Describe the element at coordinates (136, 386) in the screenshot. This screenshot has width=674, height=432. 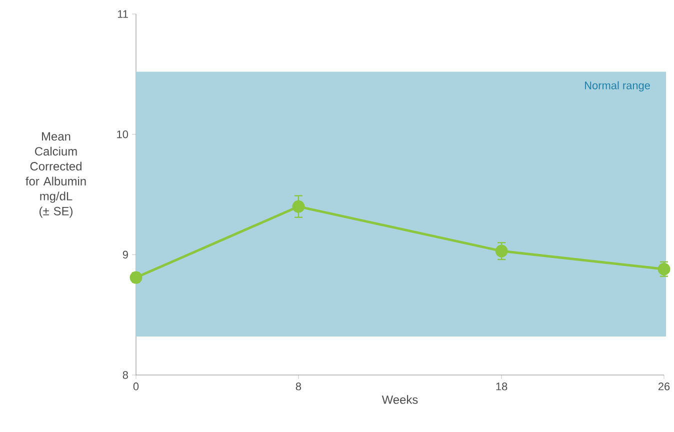
I see `x-tick-label: 0` at that location.